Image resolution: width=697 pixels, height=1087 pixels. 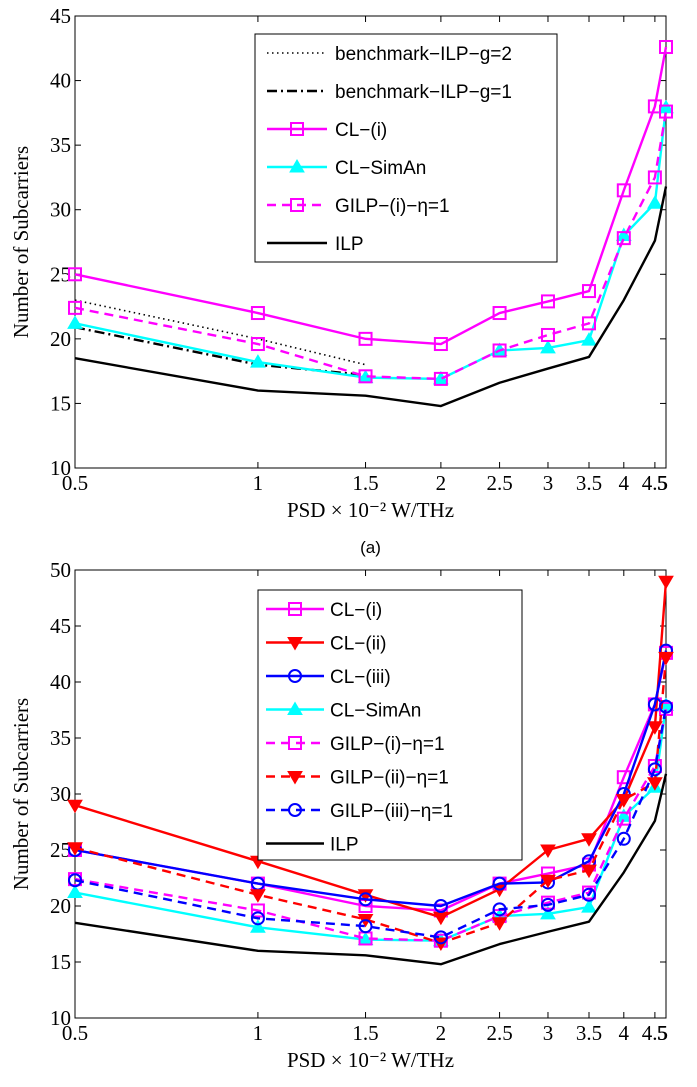 What do you see at coordinates (655, 1033) in the screenshot?
I see `x-tick-label: 4.5` at bounding box center [655, 1033].